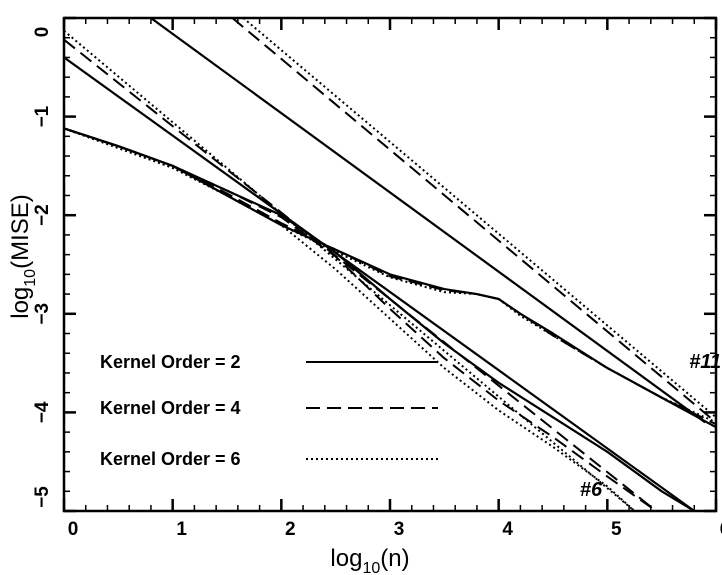 This screenshot has width=722, height=575. I want to click on y-axis-label-sub: 10, so click(30, 278).